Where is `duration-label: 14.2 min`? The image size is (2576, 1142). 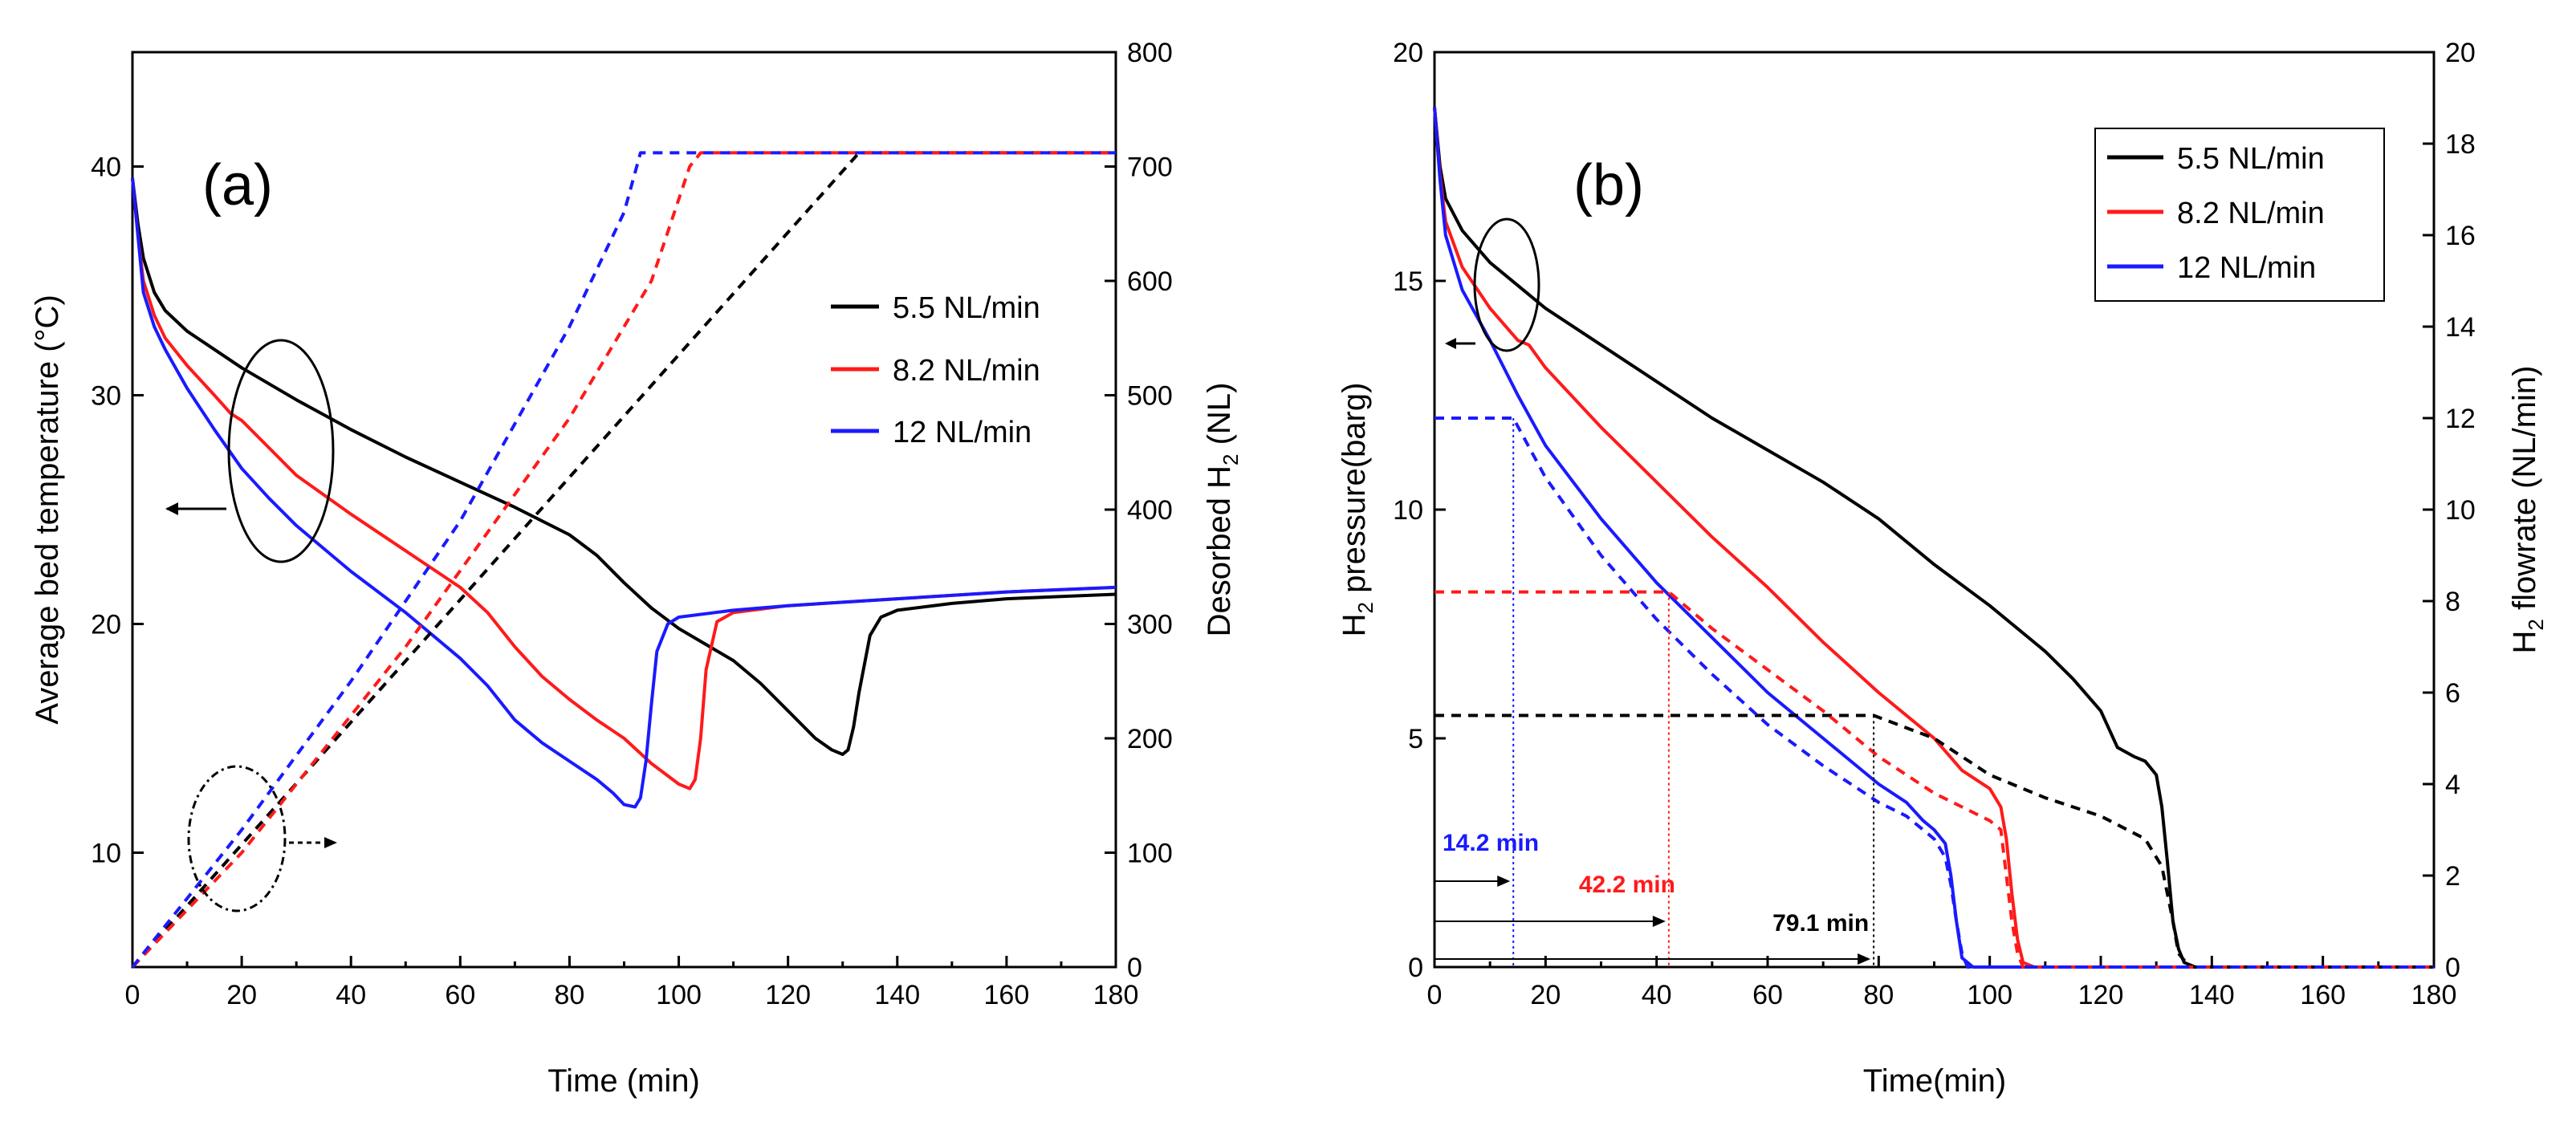
duration-label: 14.2 min is located at coordinates (1491, 843).